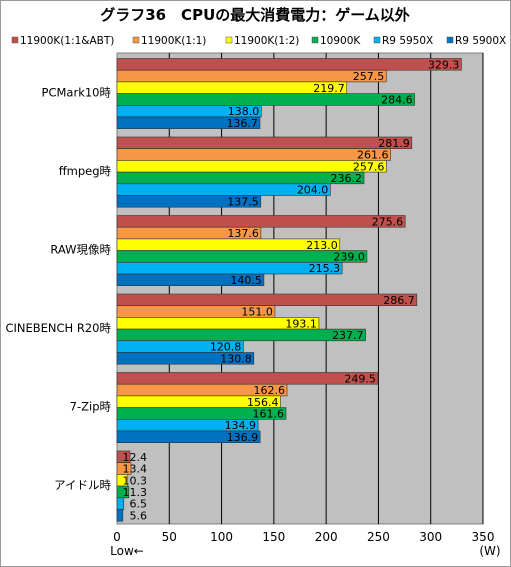 Image resolution: width=511 pixels, height=567 pixels. Describe the element at coordinates (82, 485) in the screenshot. I see `category-label: アイドル時` at that location.